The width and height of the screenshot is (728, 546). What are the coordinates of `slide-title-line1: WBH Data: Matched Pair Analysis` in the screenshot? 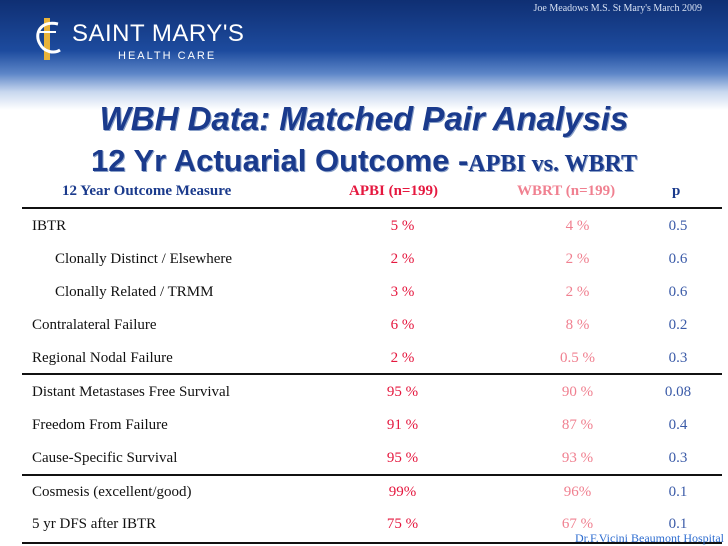 It's located at (364, 118).